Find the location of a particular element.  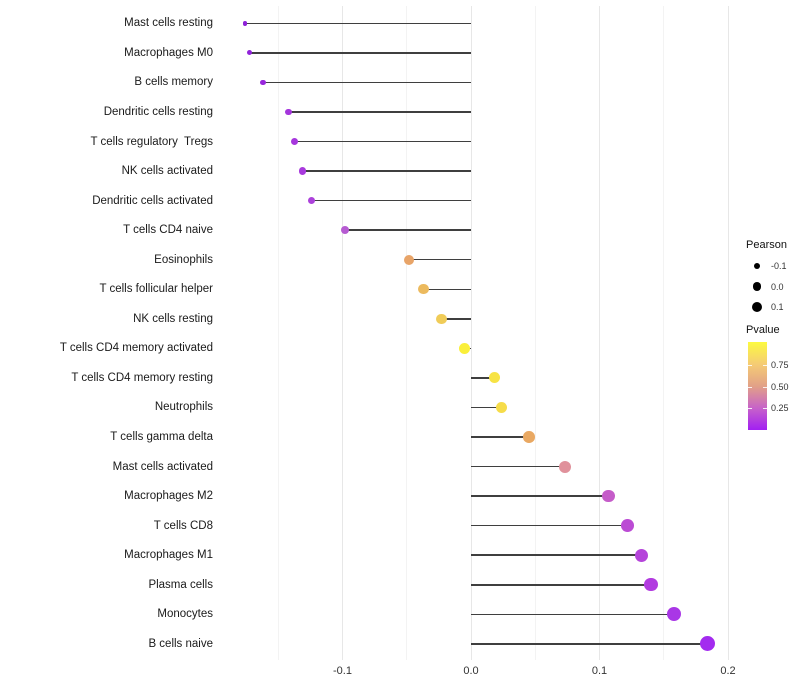

y-axis-label: Macrophages M1 is located at coordinates (168, 555).